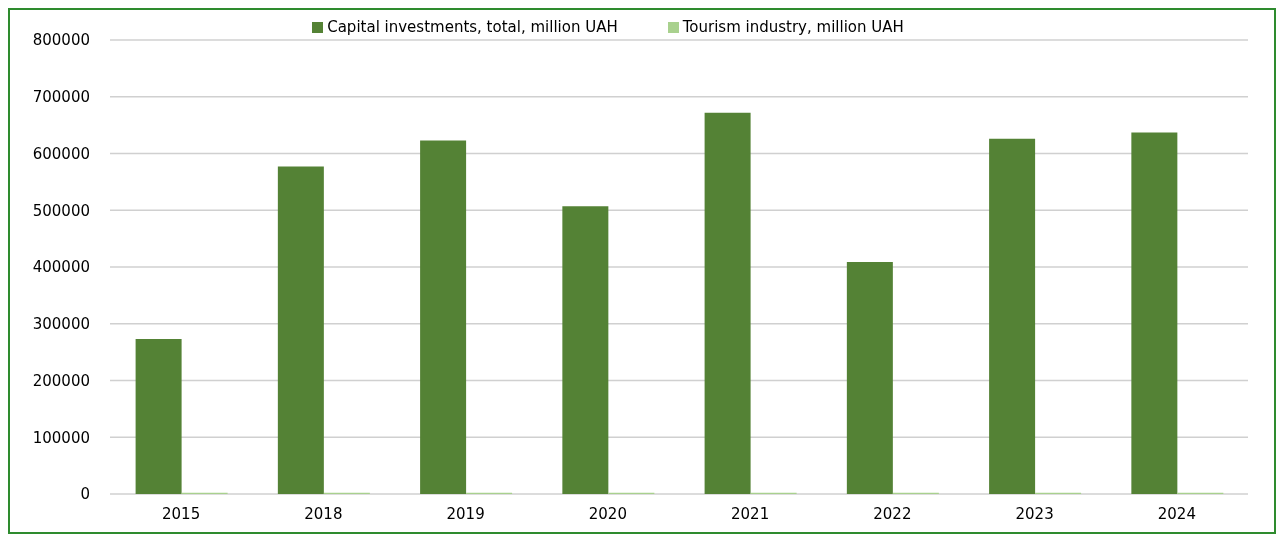  What do you see at coordinates (61, 324) in the screenshot?
I see `y-tick-label: 300000` at bounding box center [61, 324].